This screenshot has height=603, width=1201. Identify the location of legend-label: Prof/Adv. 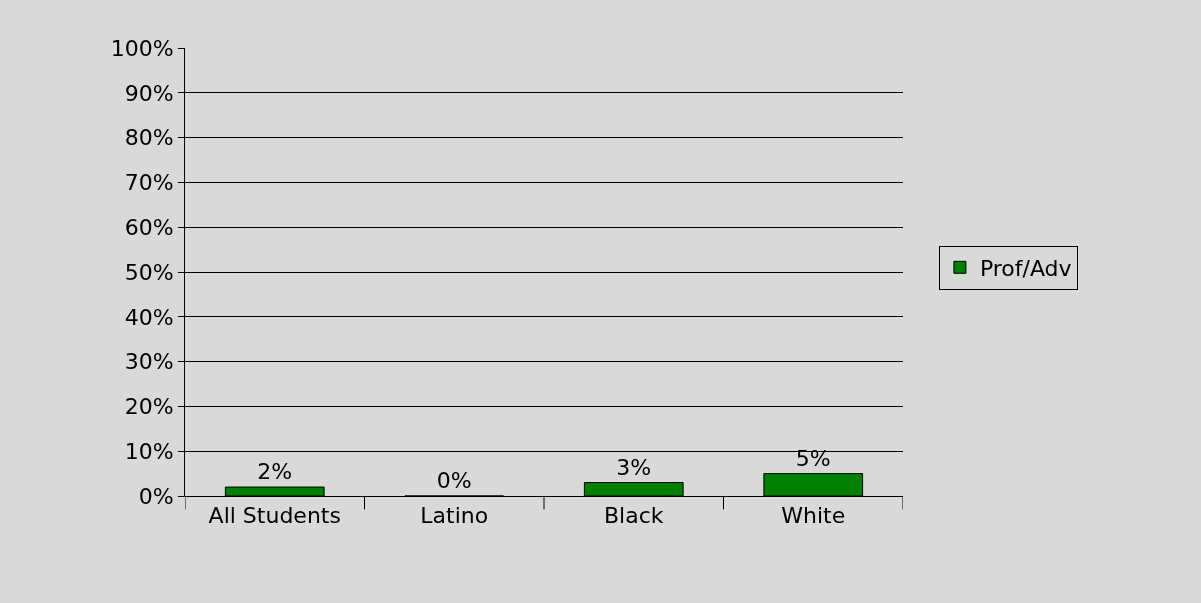
(1025, 268).